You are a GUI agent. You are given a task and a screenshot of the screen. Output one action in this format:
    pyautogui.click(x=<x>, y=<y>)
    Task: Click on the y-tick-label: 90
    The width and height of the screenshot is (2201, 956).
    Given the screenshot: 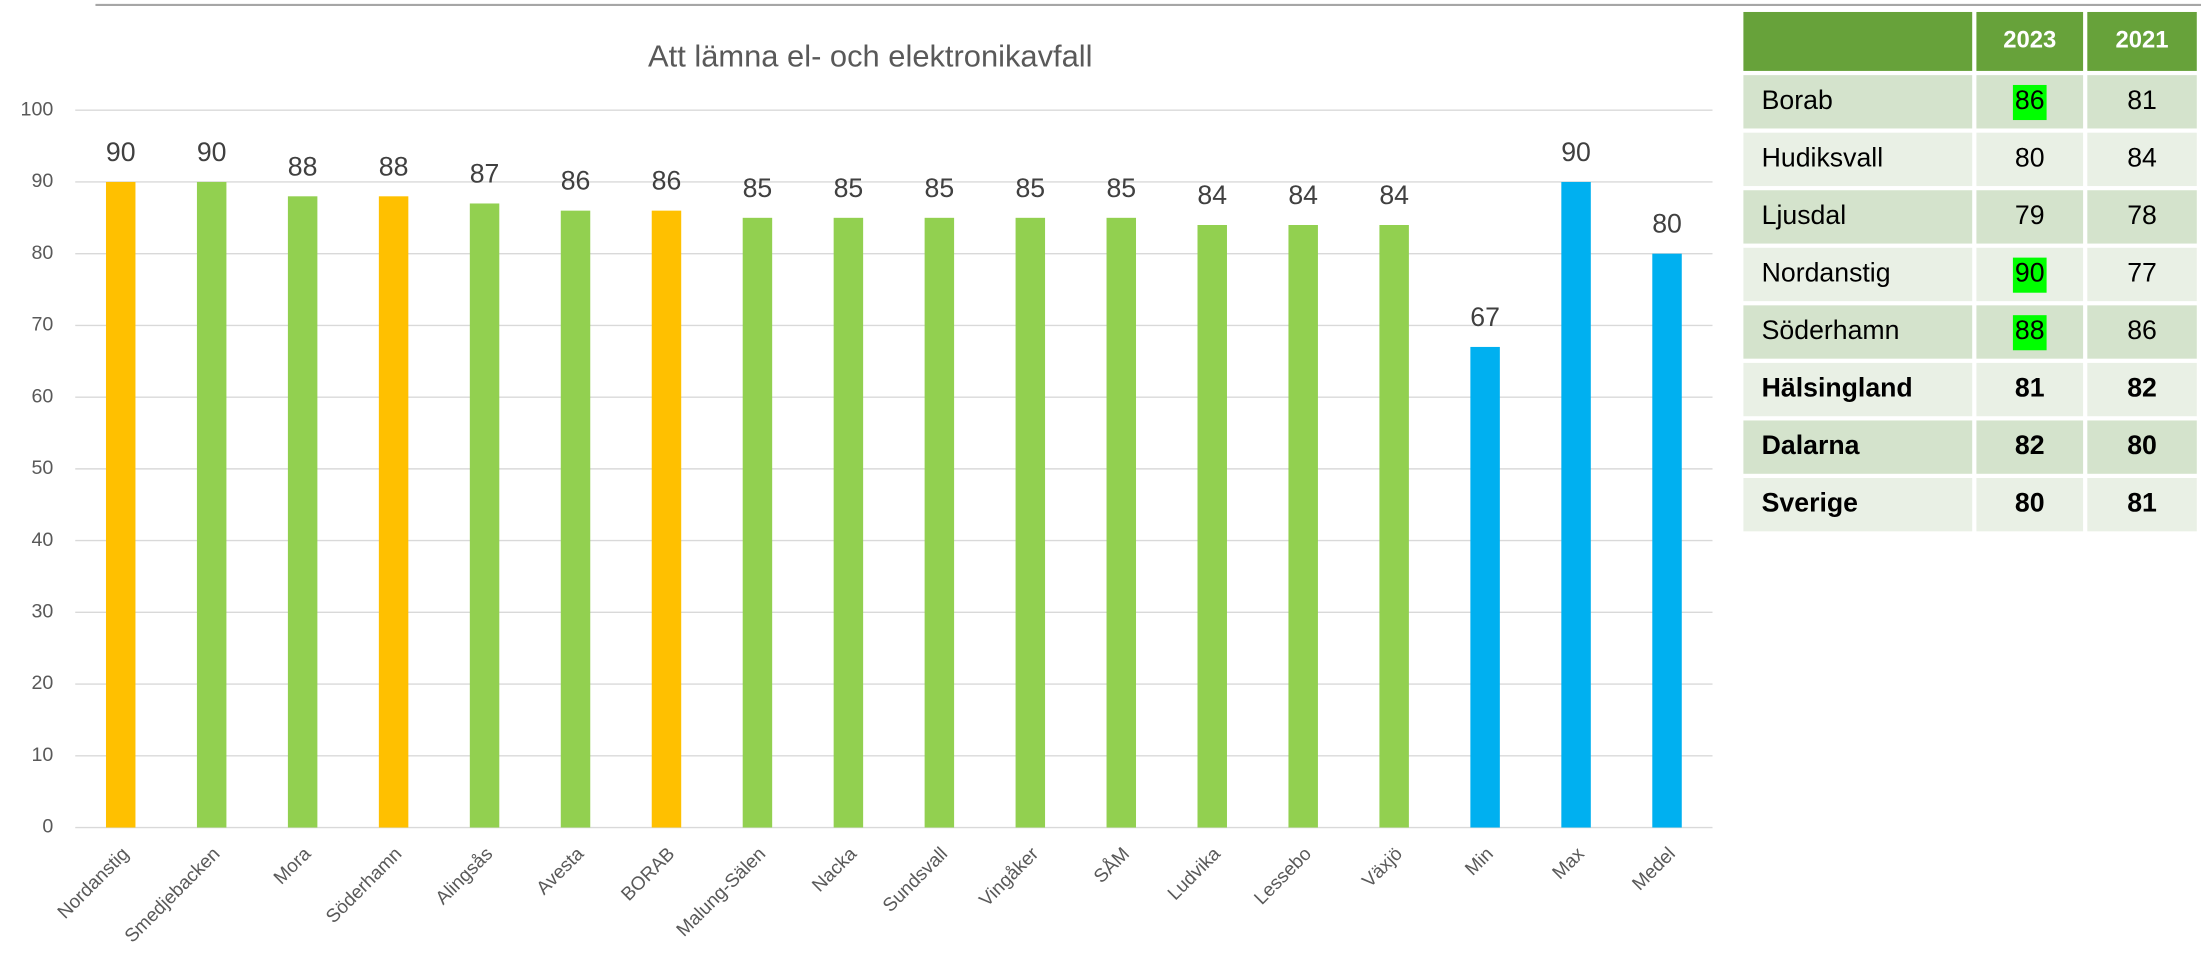 What is the action you would take?
    pyautogui.click(x=42, y=181)
    